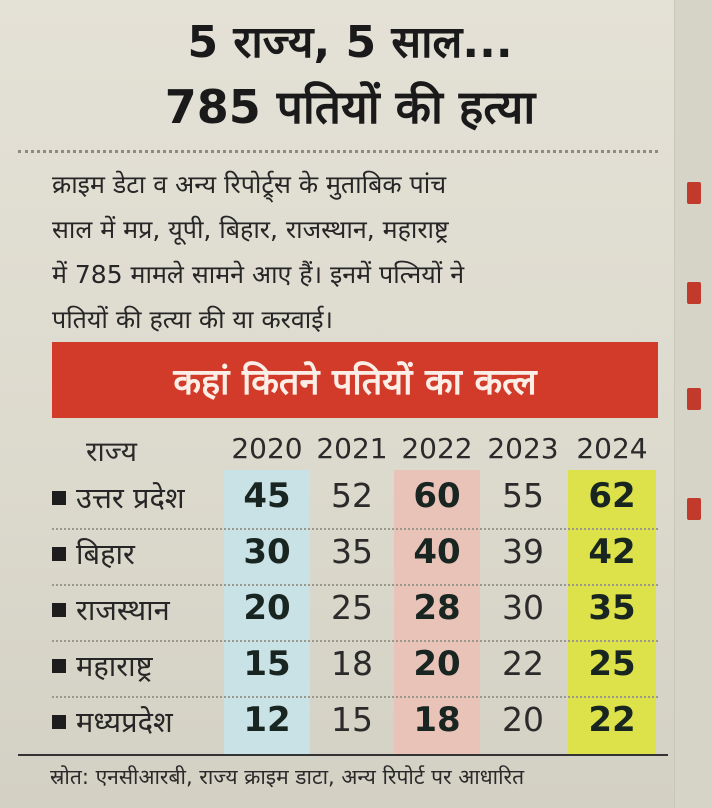 This screenshot has width=711, height=808. What do you see at coordinates (105, 554) in the screenshot?
I see `state-label: बिहार` at bounding box center [105, 554].